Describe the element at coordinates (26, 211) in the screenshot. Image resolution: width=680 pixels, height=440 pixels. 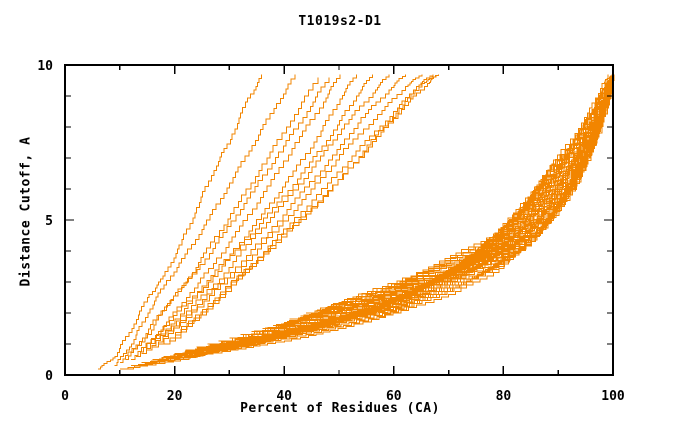
I see `y-axis-label: Distance Cutoff, A` at that location.